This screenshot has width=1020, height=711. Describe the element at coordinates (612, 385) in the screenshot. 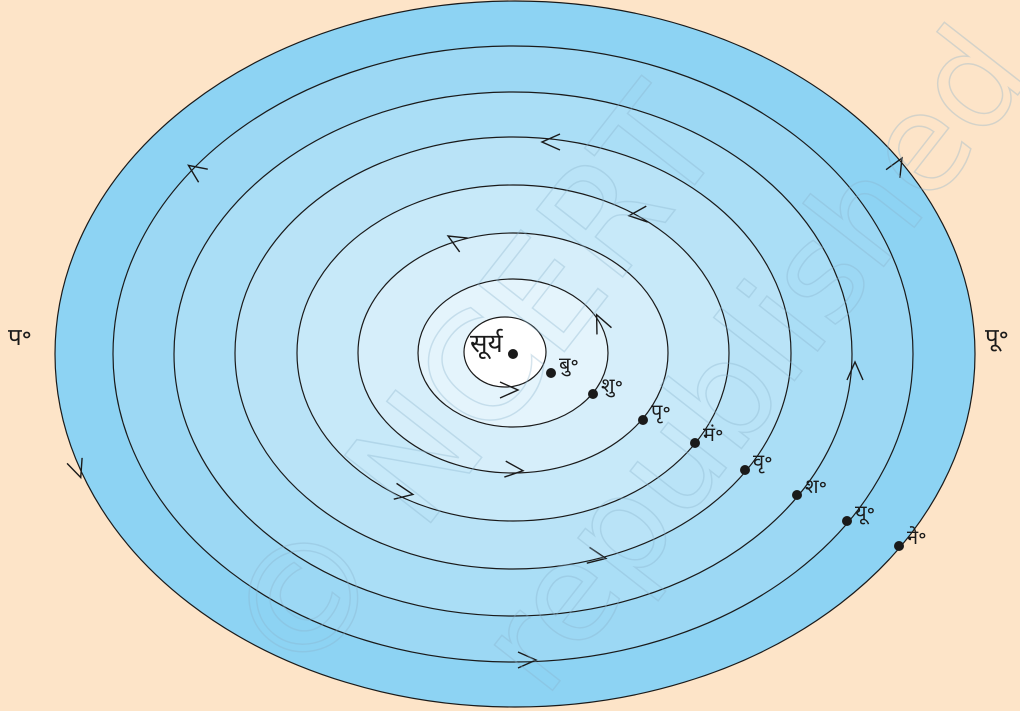

I see `planet-label-venus: शु॰` at that location.